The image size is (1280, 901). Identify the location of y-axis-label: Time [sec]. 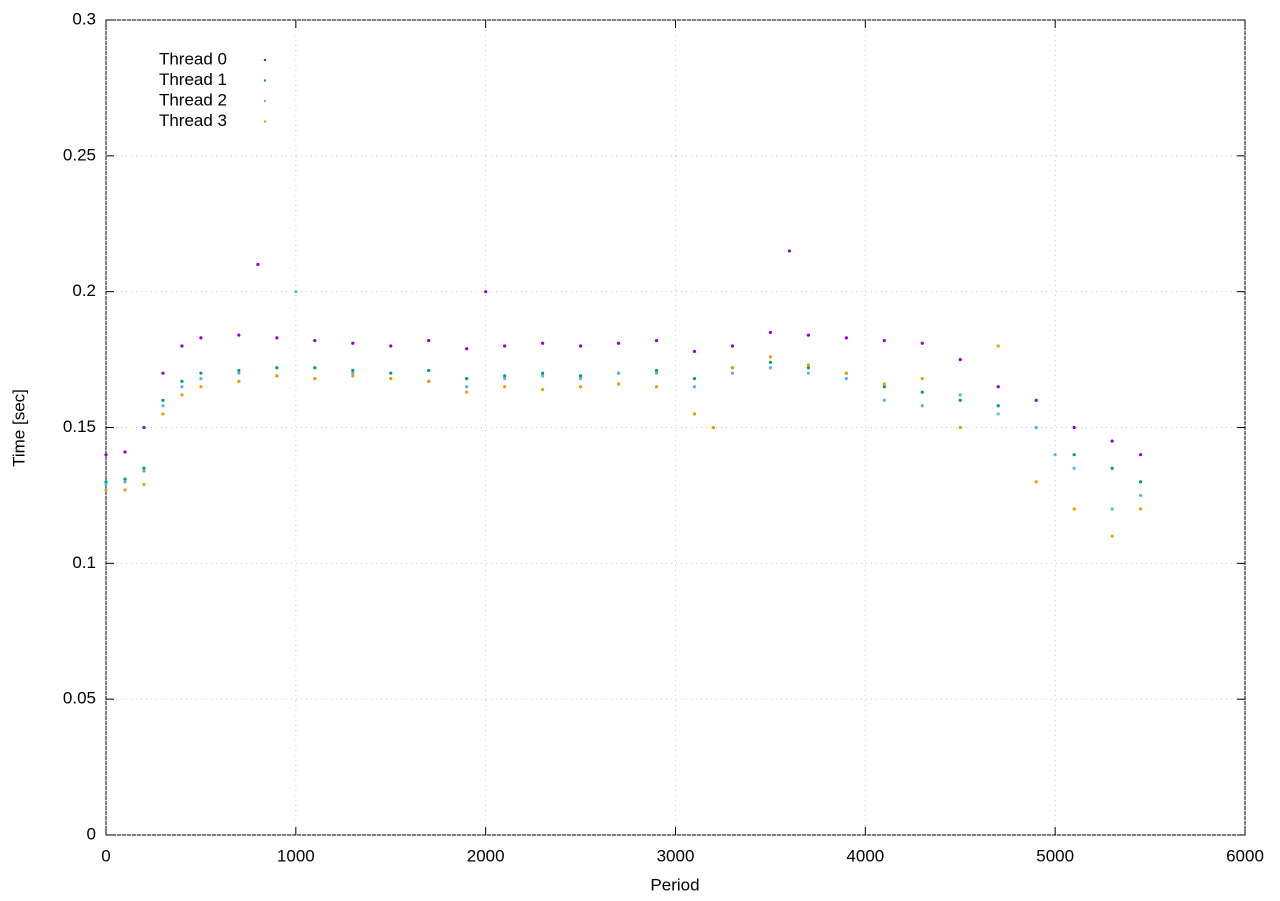
(18, 428).